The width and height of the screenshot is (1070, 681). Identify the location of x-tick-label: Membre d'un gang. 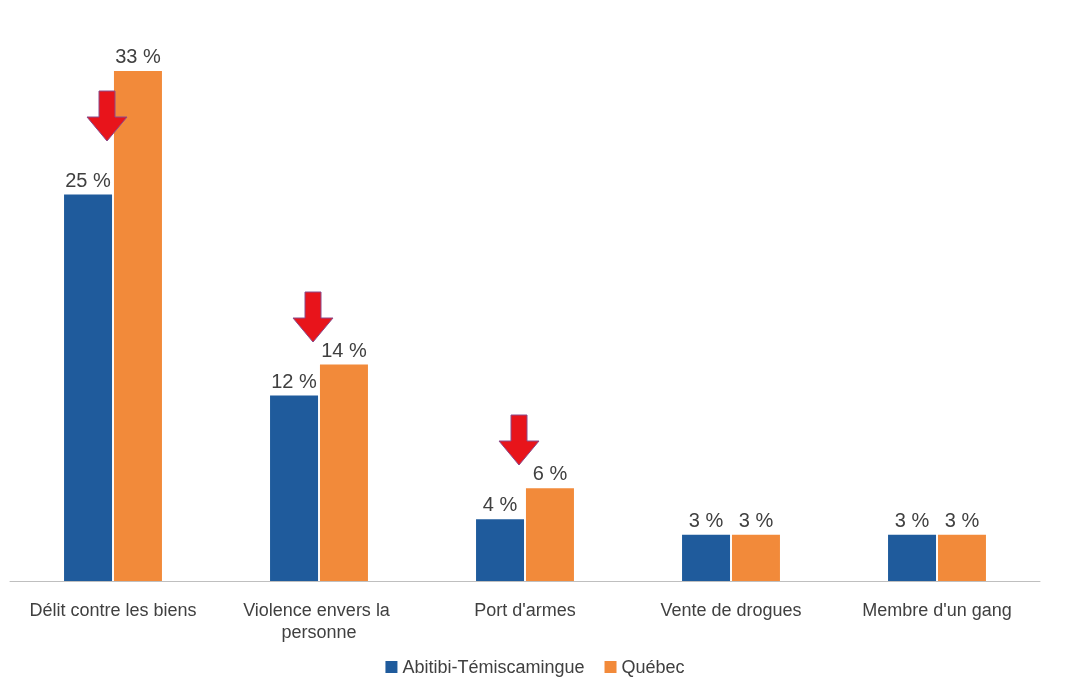
(937, 610).